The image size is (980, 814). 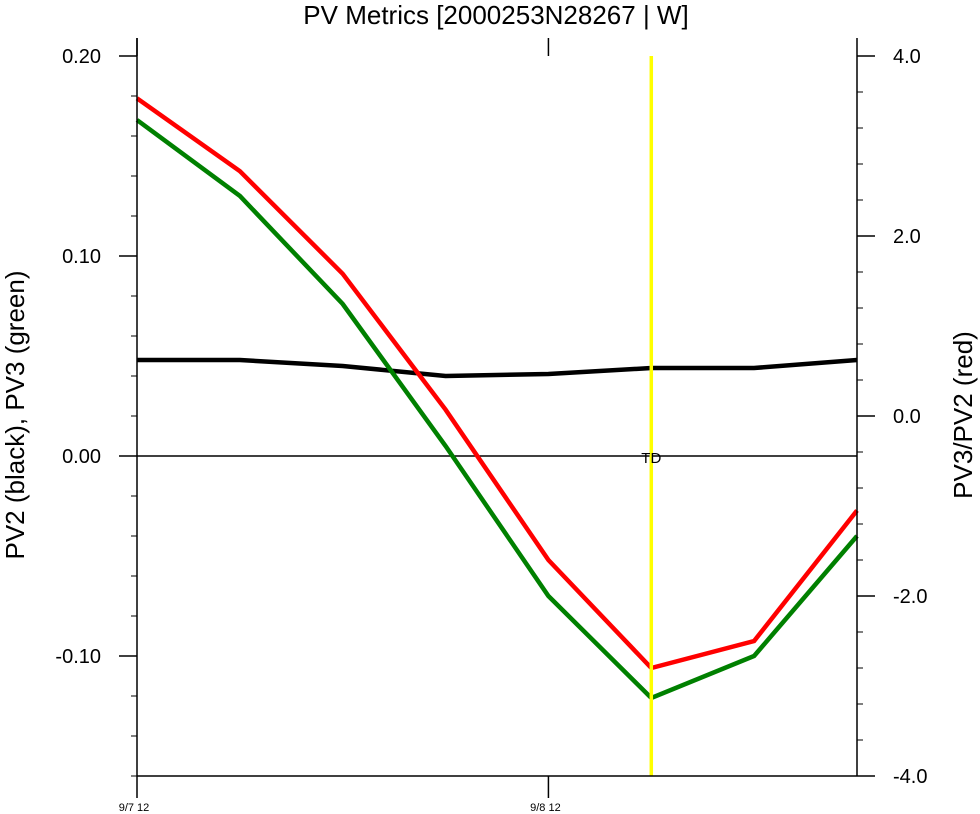 What do you see at coordinates (907, 417) in the screenshot?
I see `right-tick-label: 0.0` at bounding box center [907, 417].